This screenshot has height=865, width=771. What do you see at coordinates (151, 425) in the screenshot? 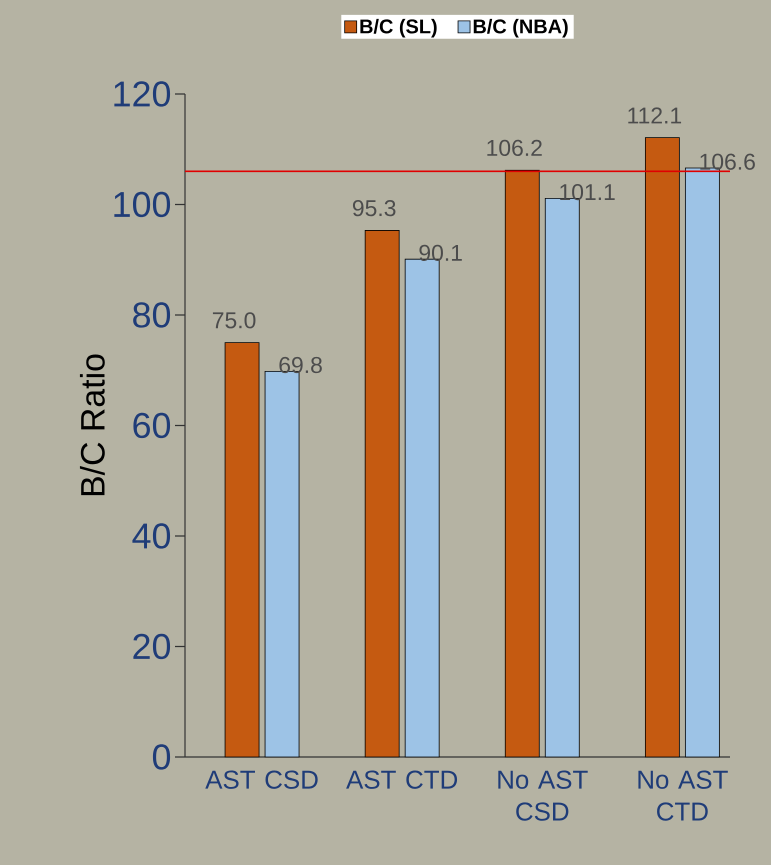
I see `y-tick-label: 60` at bounding box center [151, 425].